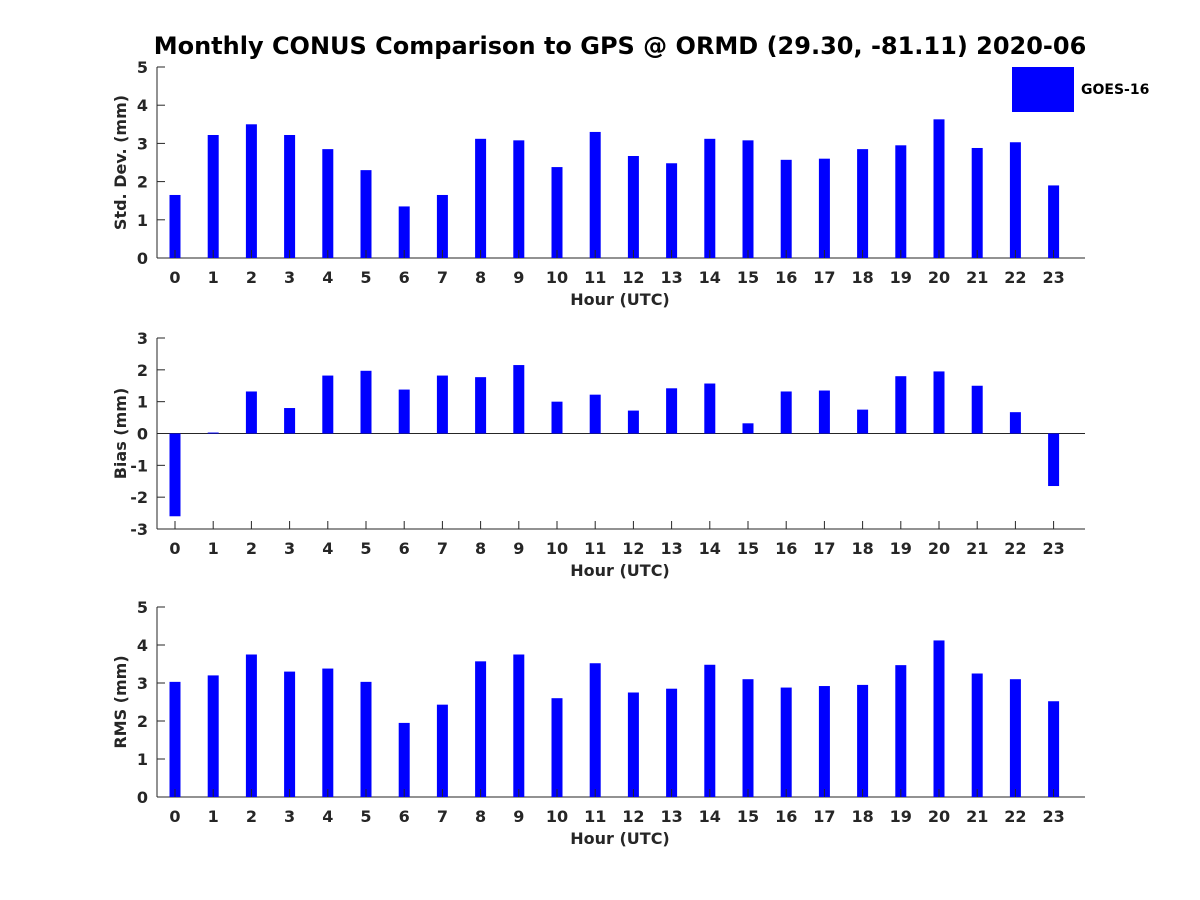 The image size is (1200, 900). Describe the element at coordinates (557, 816) in the screenshot. I see `rms-xtick-label: 10` at that location.